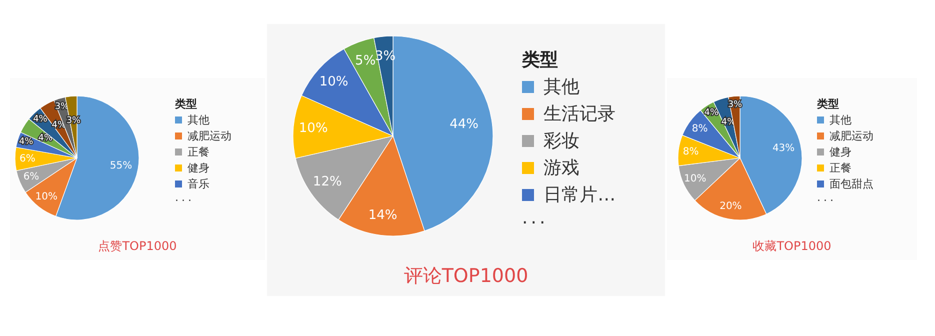  What do you see at coordinates (562, 141) in the screenshot?
I see `legend-label: 彩妆` at bounding box center [562, 141].